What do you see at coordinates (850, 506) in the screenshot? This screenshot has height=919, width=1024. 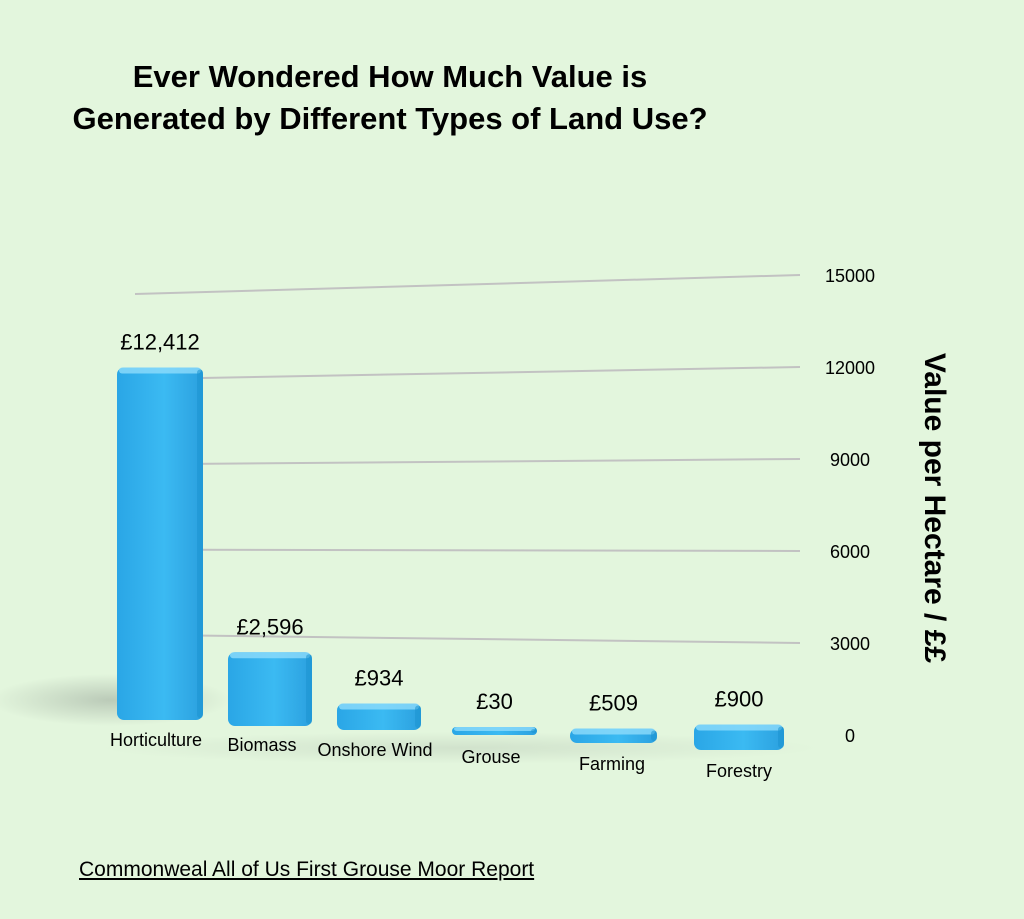 I see `y-axis-ticks: 0 3000 6000 9000 12000 15000` at bounding box center [850, 506].